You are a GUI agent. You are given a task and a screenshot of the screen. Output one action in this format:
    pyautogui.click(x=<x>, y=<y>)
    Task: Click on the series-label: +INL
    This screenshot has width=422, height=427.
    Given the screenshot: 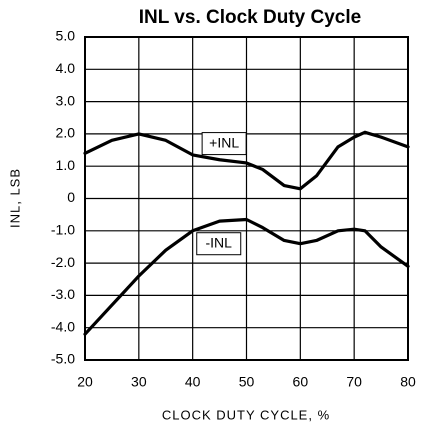 What is the action you would take?
    pyautogui.click(x=224, y=142)
    